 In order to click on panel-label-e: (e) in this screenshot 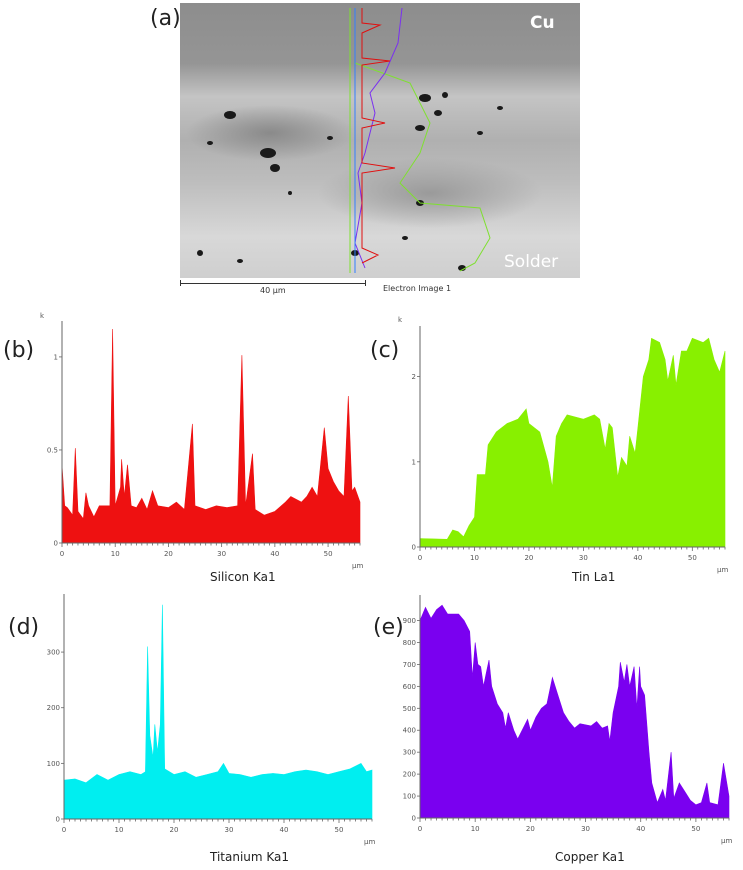, I will do `click(388, 627)`.